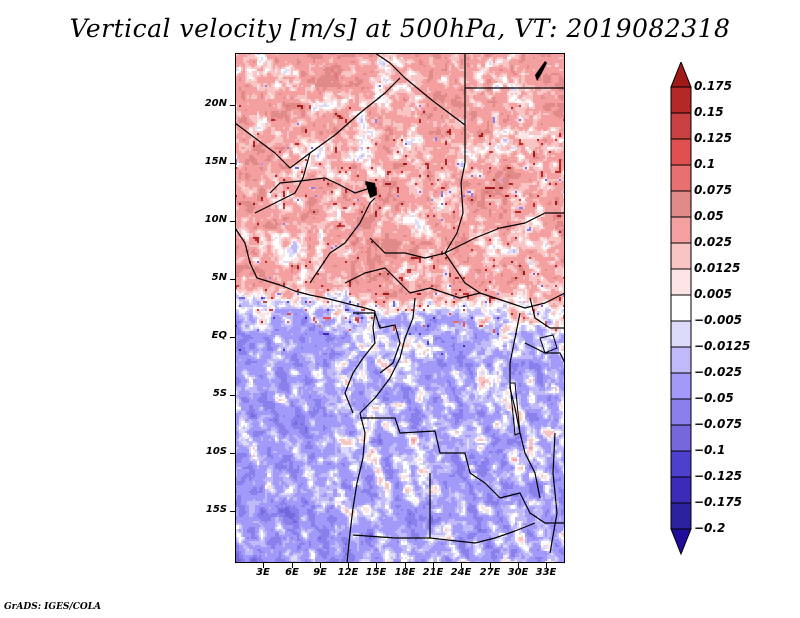 The height and width of the screenshot is (618, 800). What do you see at coordinates (681, 75) in the screenshot?
I see `colorbar-max-arrow` at bounding box center [681, 75].